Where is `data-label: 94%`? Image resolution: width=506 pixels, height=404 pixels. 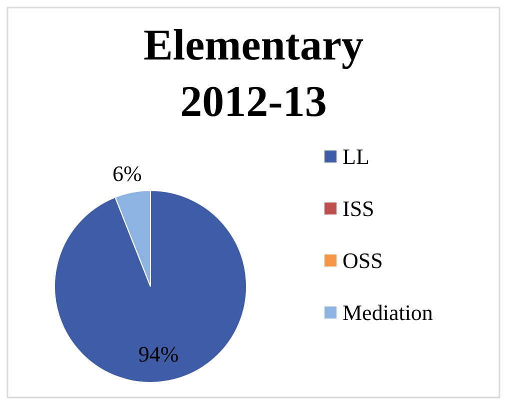 data-label: 94% is located at coordinates (158, 353).